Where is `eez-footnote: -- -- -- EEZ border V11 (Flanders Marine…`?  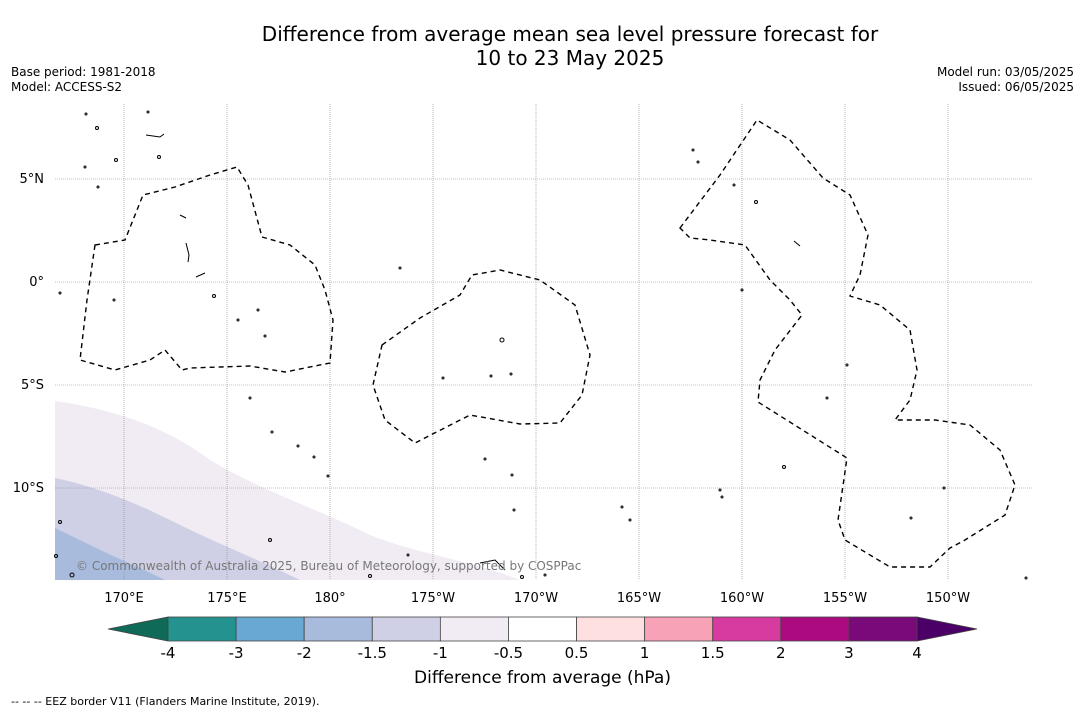
eez-footnote: -- -- -- EEZ border V11 (Flanders Marine… is located at coordinates (165, 701).